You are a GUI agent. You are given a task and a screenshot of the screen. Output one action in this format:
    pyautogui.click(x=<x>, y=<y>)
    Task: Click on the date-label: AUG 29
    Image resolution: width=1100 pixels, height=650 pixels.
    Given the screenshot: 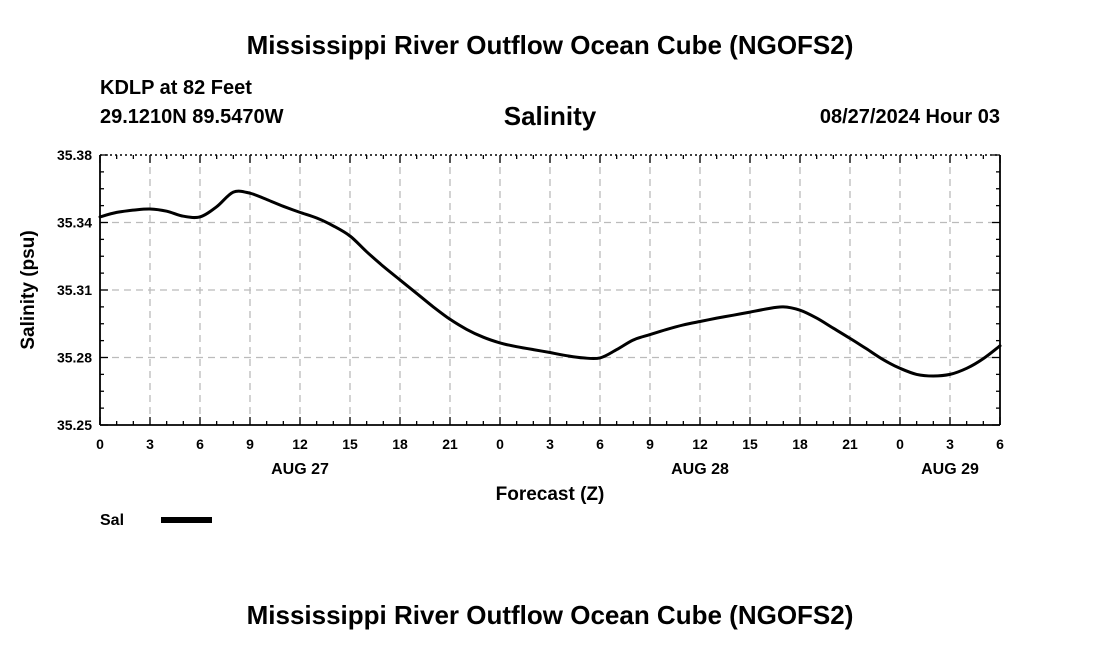 What is the action you would take?
    pyautogui.click(x=950, y=469)
    